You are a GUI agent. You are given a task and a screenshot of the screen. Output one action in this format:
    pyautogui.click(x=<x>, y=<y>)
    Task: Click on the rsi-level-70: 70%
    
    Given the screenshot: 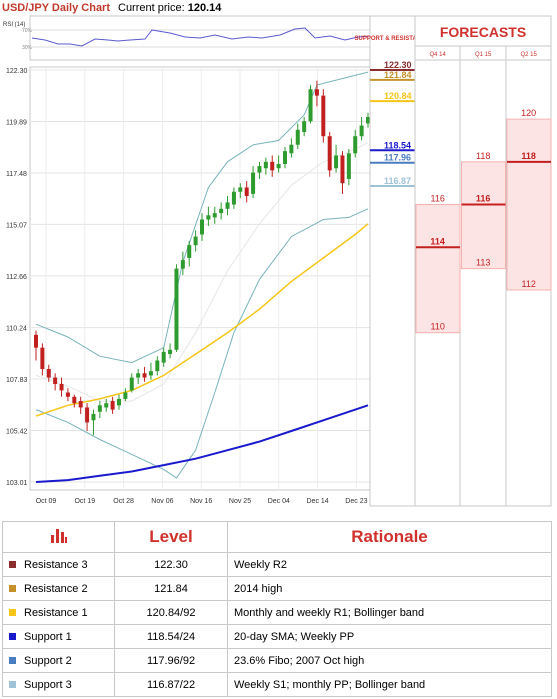 What is the action you would take?
    pyautogui.click(x=27, y=31)
    